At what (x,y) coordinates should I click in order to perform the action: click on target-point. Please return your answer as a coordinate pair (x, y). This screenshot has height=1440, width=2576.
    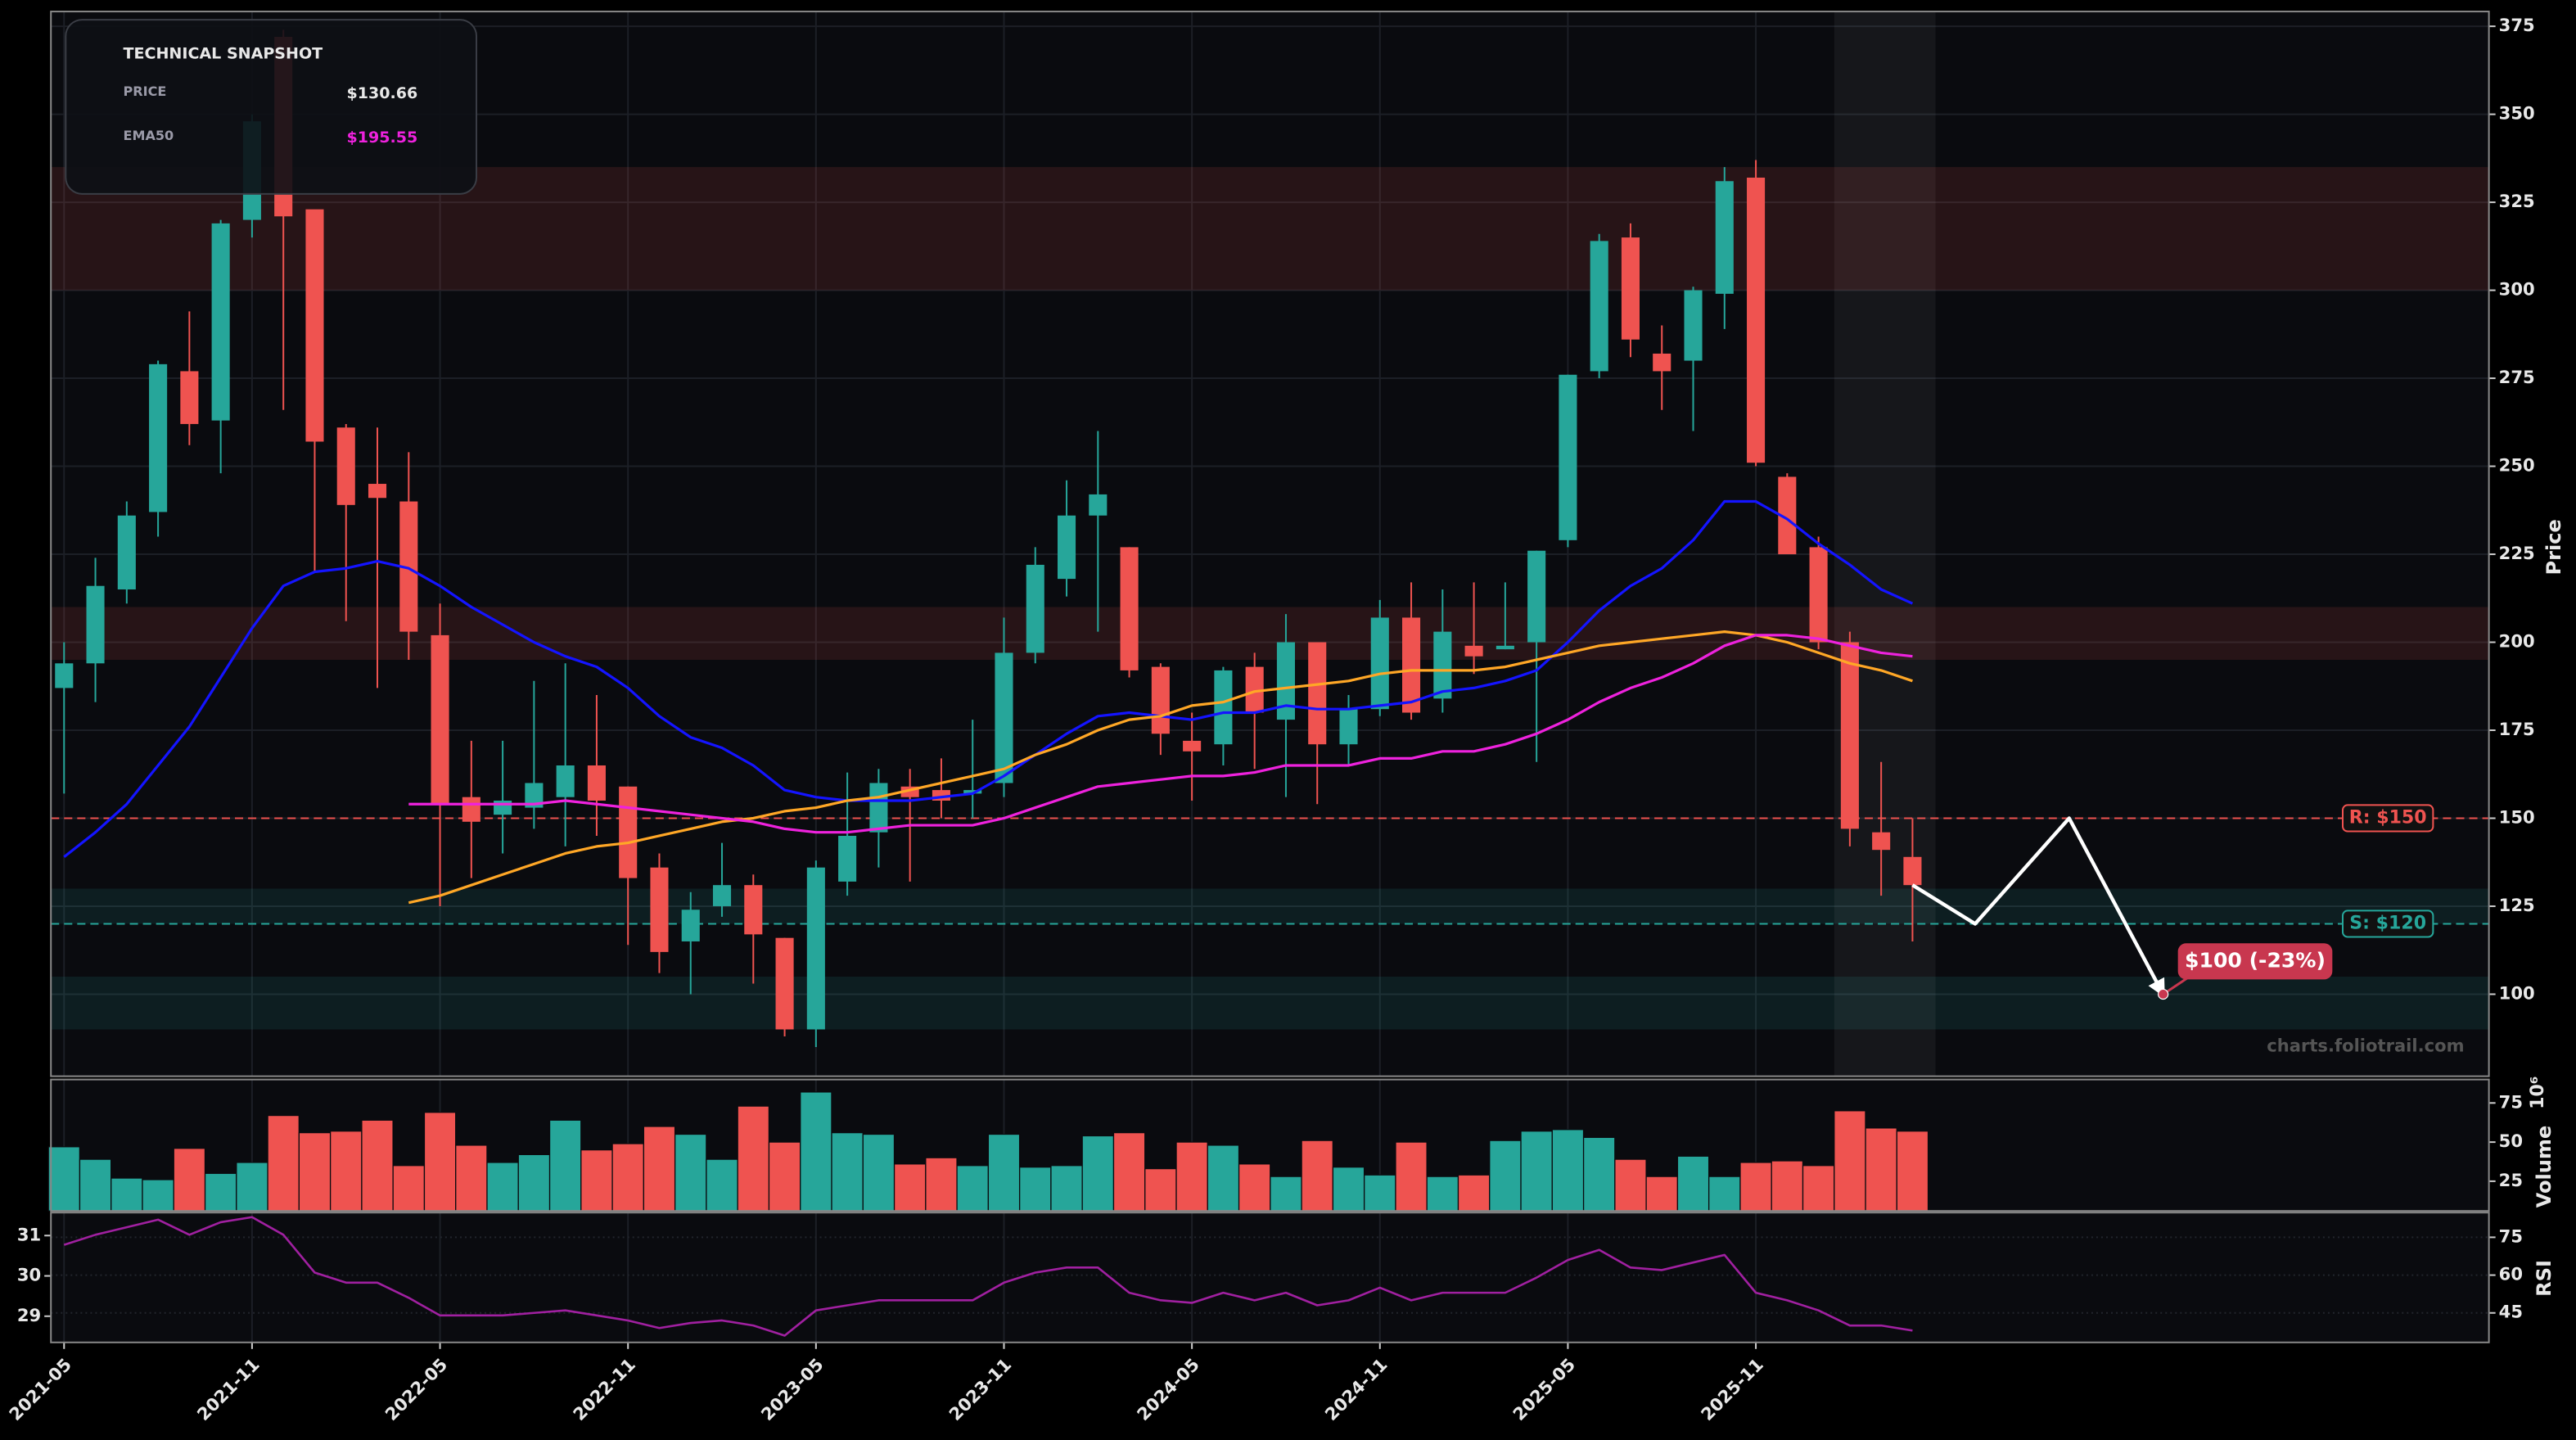
    Looking at the image, I should click on (2163, 994).